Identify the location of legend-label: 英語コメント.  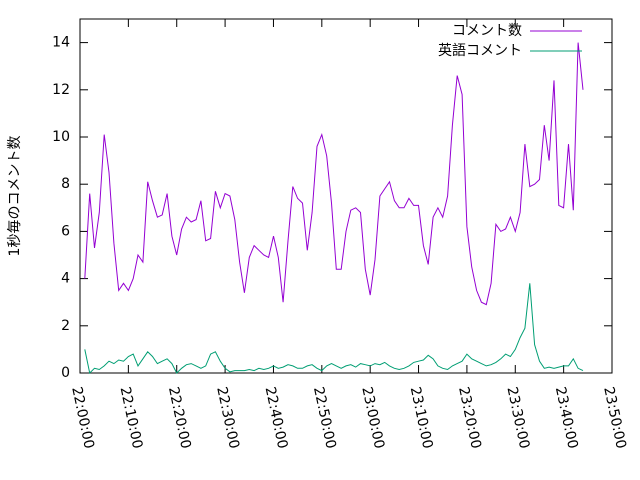
(480, 50).